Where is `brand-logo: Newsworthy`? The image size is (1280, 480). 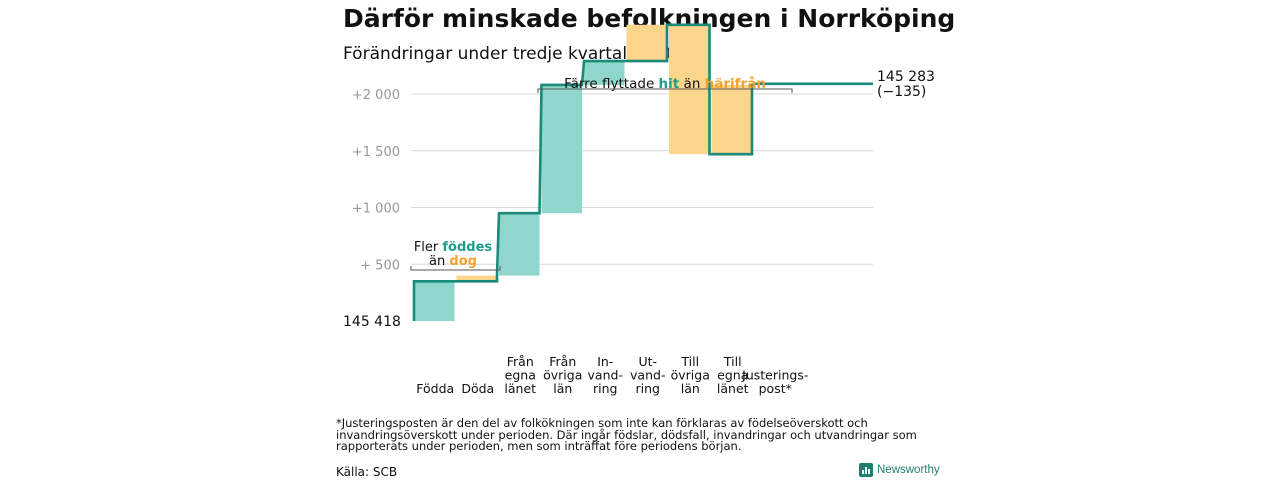 brand-logo: Newsworthy is located at coordinates (899, 470).